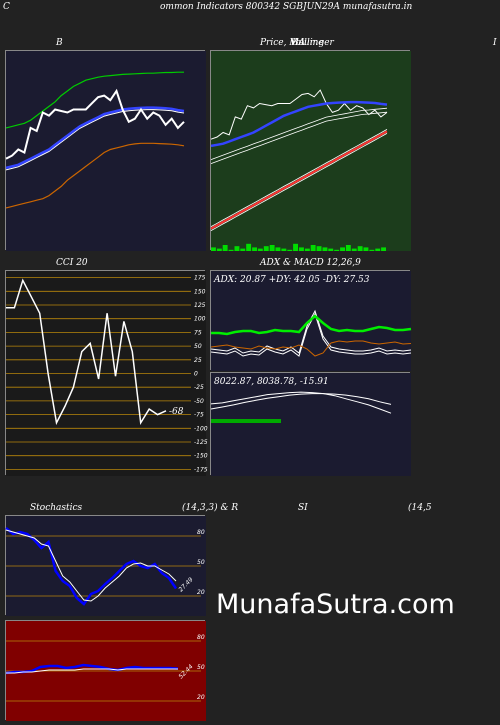  I want to click on stochastics-panel: 80 50 20 27.49, so click(105, 565).